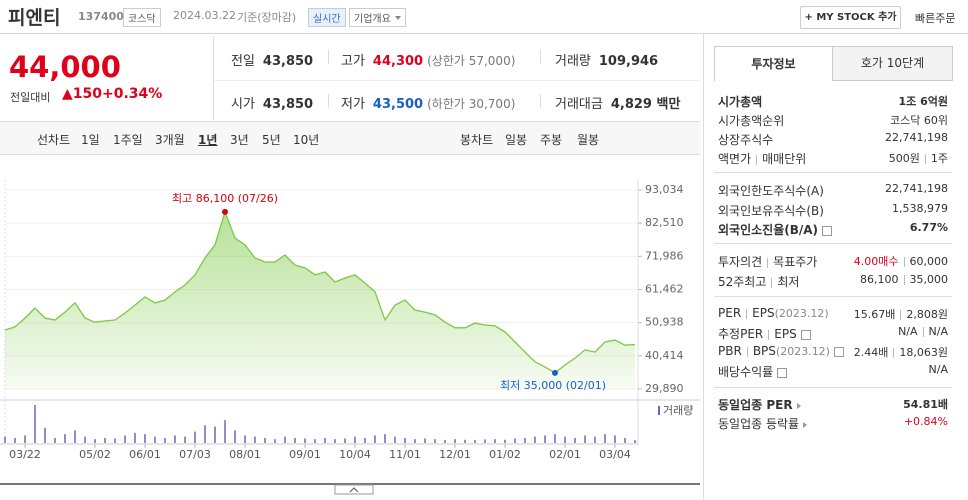 This screenshot has height=500, width=968. What do you see at coordinates (935, 18) in the screenshot?
I see `quick-order: 빠른주문` at bounding box center [935, 18].